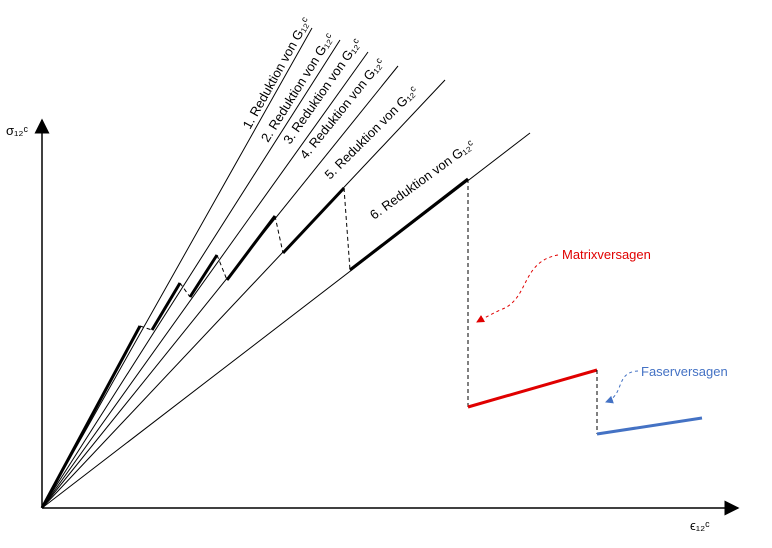  Describe the element at coordinates (700, 525) in the screenshot. I see `x-axis-label: ϵ₁₂ᶜ` at that location.